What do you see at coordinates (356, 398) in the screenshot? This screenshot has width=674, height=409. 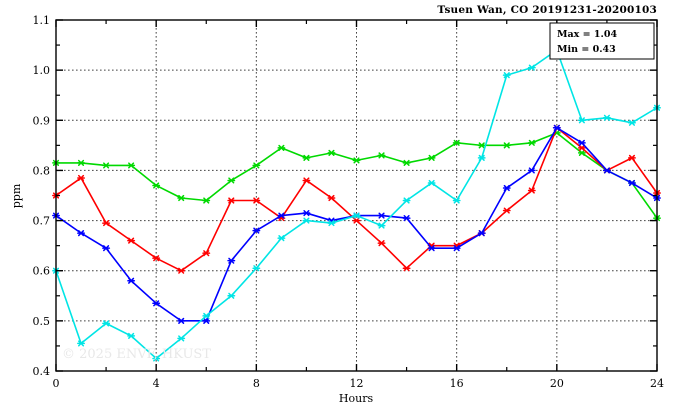 I see `x-axis-title: Hours` at bounding box center [356, 398].